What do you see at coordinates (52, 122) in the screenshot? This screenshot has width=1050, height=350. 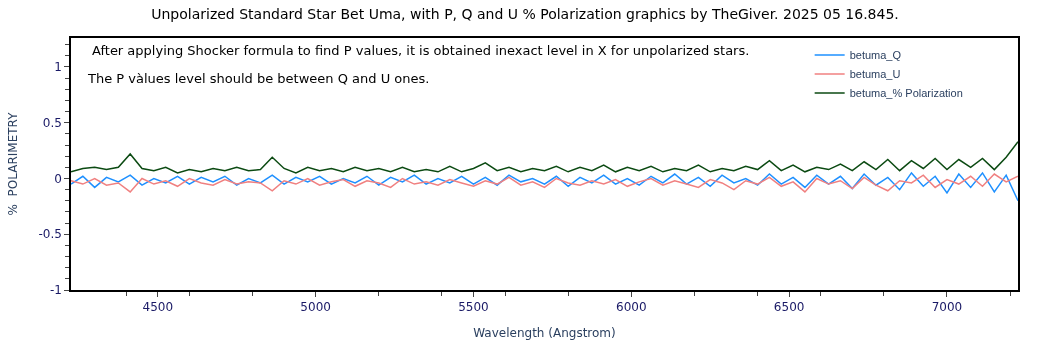 I see `y-tick-label: 0.5` at bounding box center [52, 122].